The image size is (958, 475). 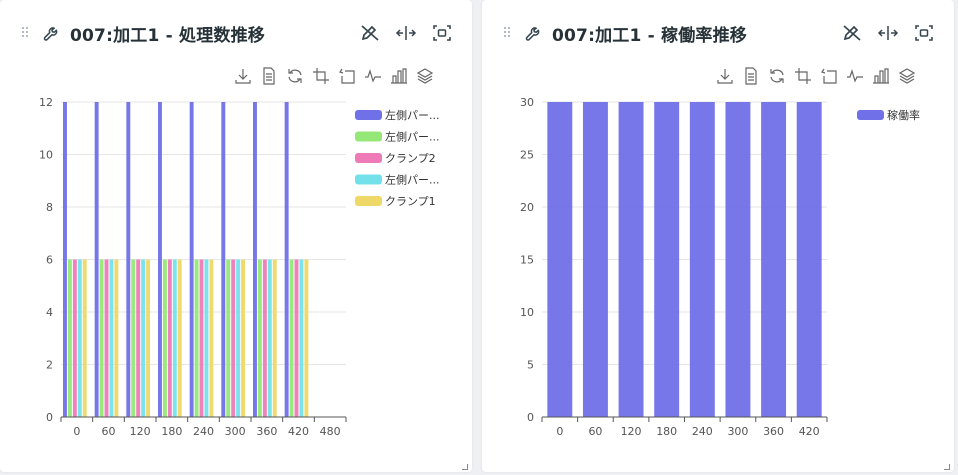 What do you see at coordinates (635, 33) in the screenshot?
I see `panel-header: 007:加工1 - 稼働率推移` at bounding box center [635, 33].